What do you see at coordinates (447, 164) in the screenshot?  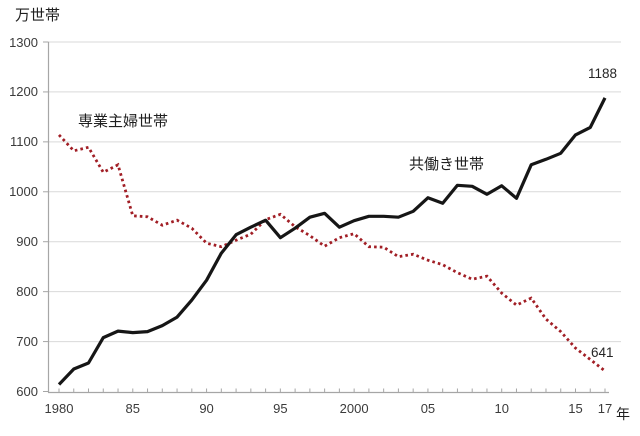 I see `series-label-tomobataraki: 共働き世帯` at bounding box center [447, 164].